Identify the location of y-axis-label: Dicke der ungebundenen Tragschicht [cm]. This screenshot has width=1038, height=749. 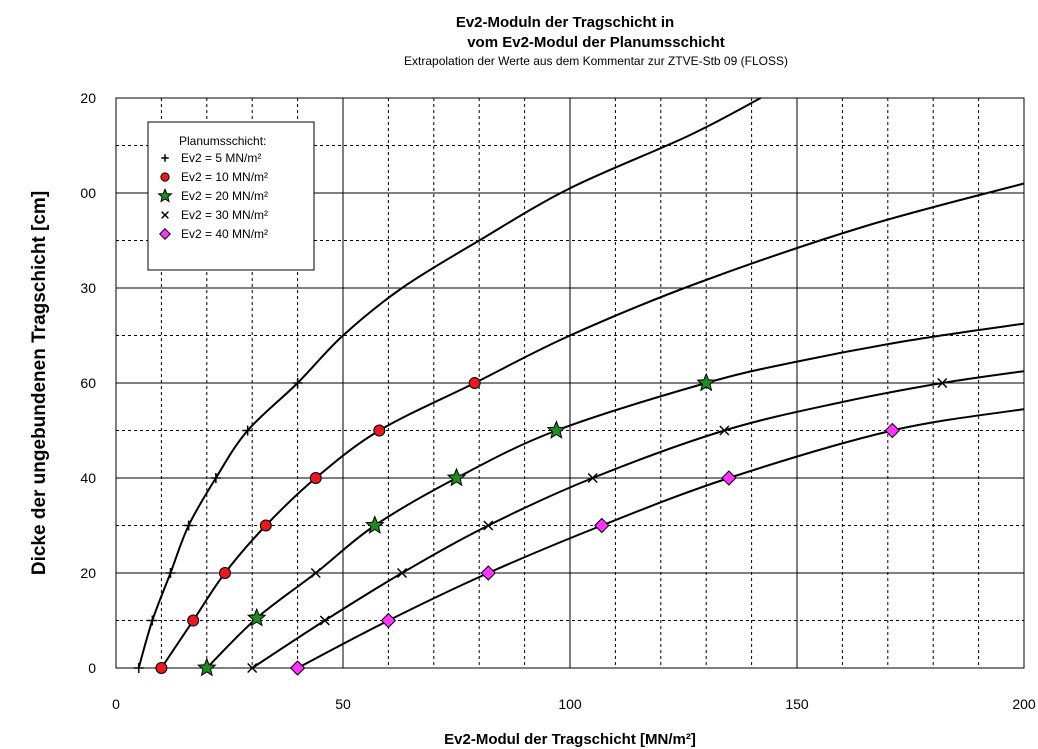
(39, 383).